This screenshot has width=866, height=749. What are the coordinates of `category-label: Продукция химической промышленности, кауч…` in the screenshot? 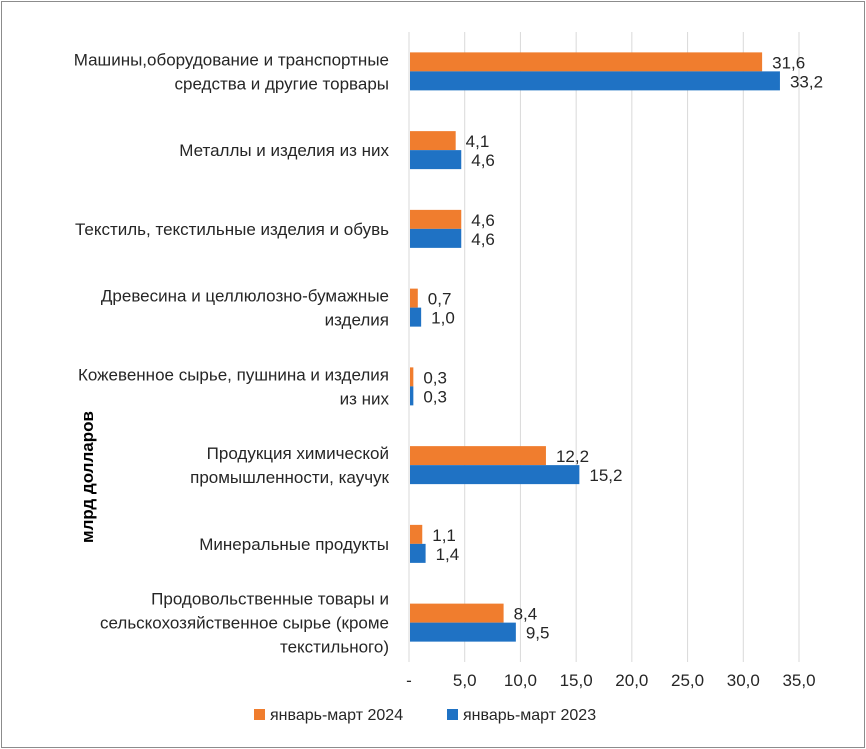 It's located at (289, 465).